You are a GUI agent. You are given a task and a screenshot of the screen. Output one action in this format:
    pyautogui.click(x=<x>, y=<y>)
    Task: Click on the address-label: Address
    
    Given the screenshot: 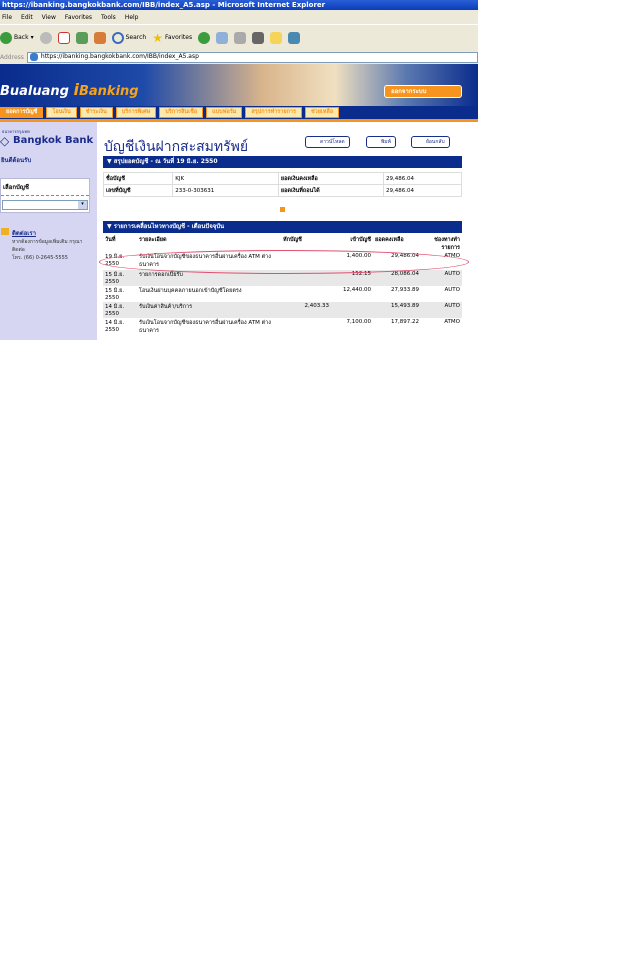 What is the action you would take?
    pyautogui.click(x=12, y=57)
    